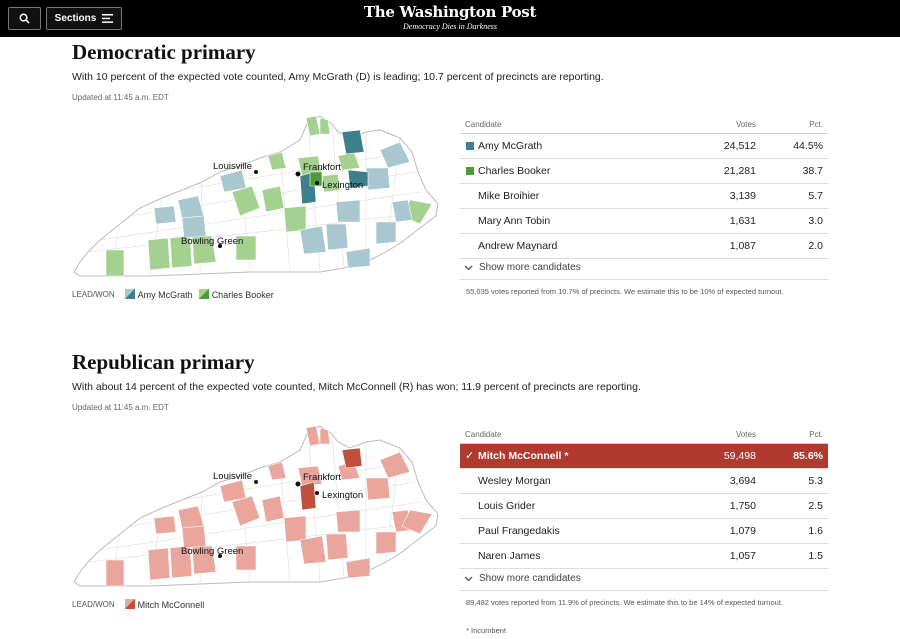 The width and height of the screenshot is (900, 639). Describe the element at coordinates (794, 196) in the screenshot. I see `candidate-pct: 5.7` at that location.